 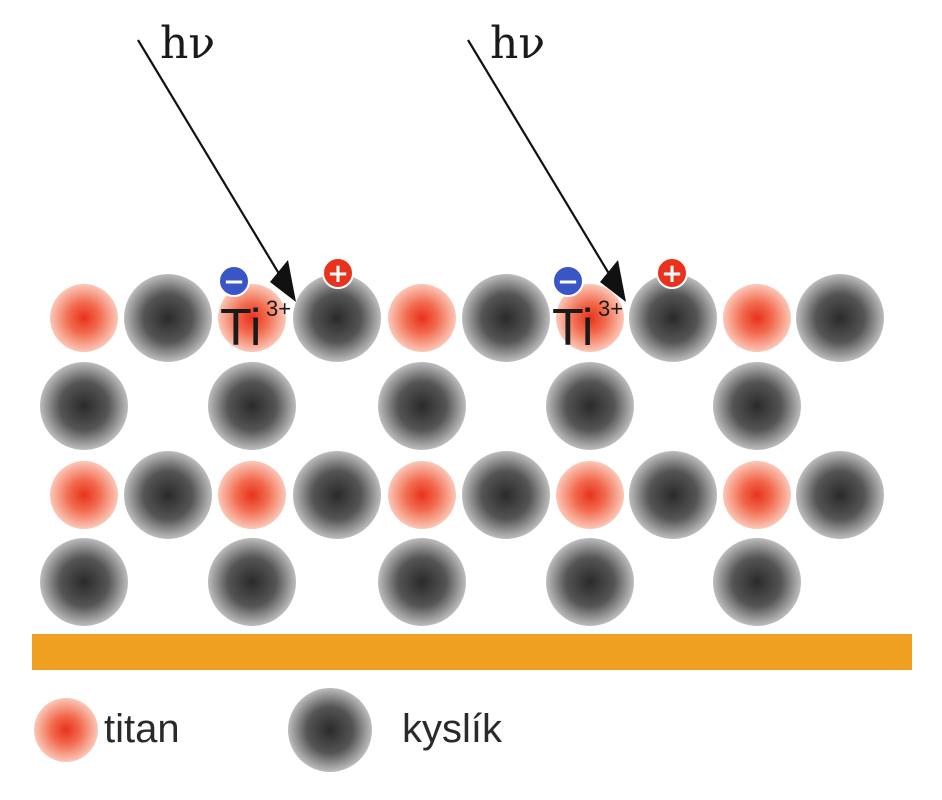 What do you see at coordinates (66, 730) in the screenshot?
I see `legend-titanium-swatch` at bounding box center [66, 730].